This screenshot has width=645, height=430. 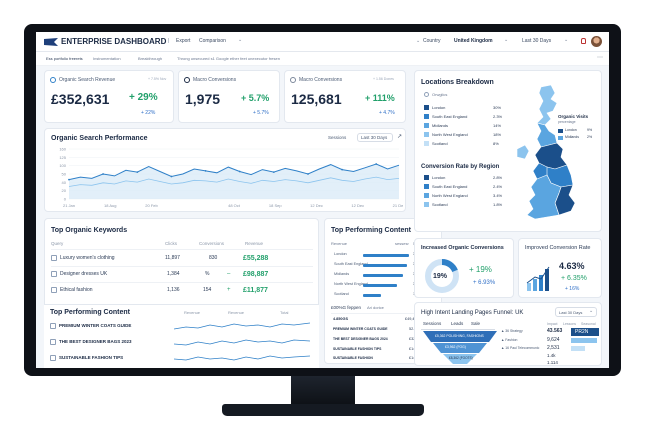 What do you see at coordinates (234, 181) in the screenshot?
I see `series-area` at bounding box center [234, 181].